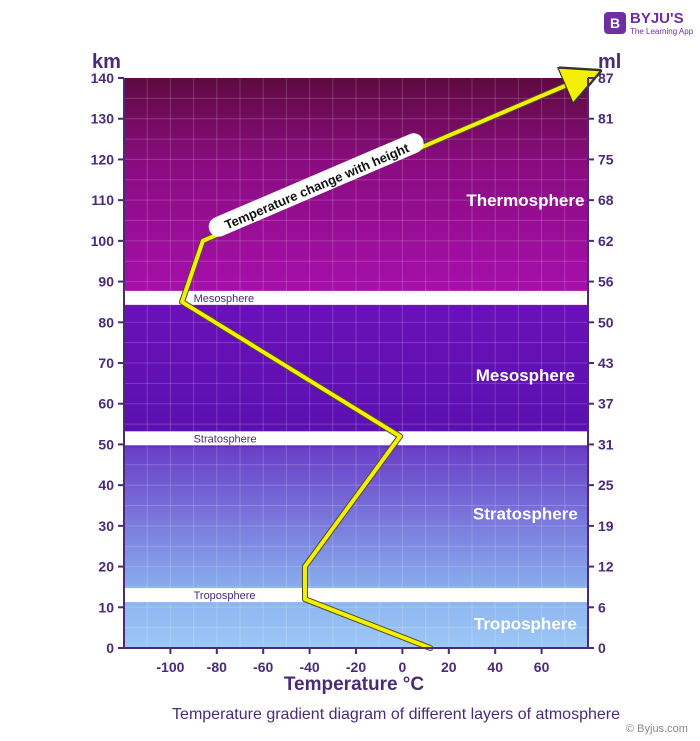 This screenshot has height=741, width=700. What do you see at coordinates (657, 18) in the screenshot?
I see `logo-name: BYJU'S` at bounding box center [657, 18].